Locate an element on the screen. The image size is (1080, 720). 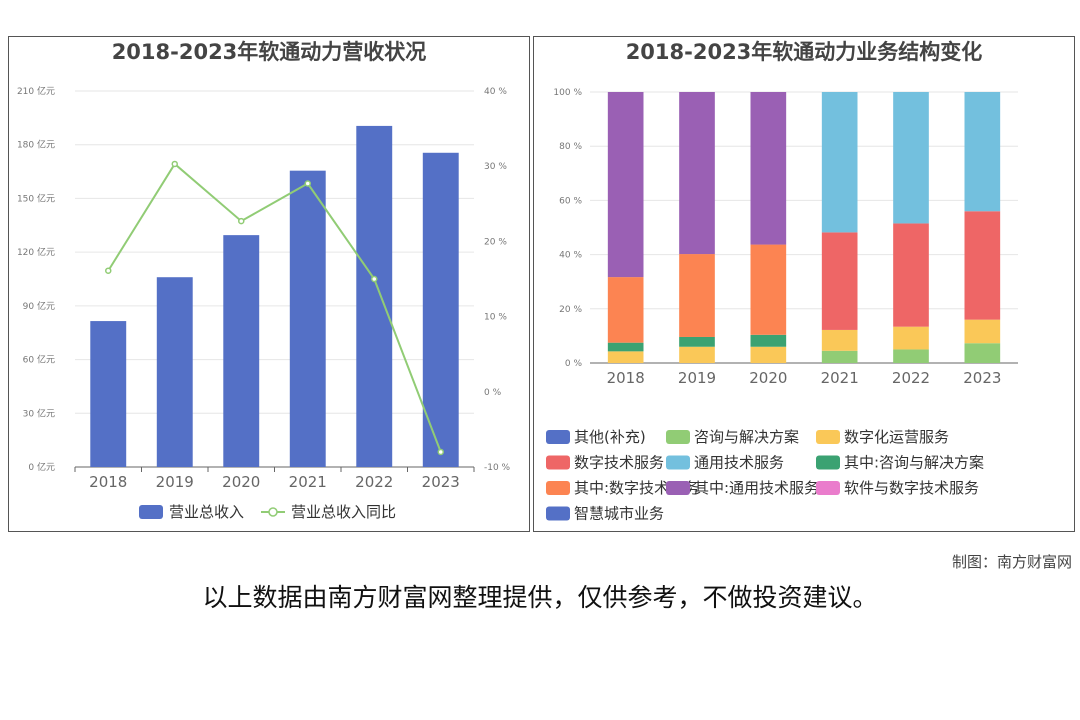
legend-label: 其他(补充) is located at coordinates (610, 437).